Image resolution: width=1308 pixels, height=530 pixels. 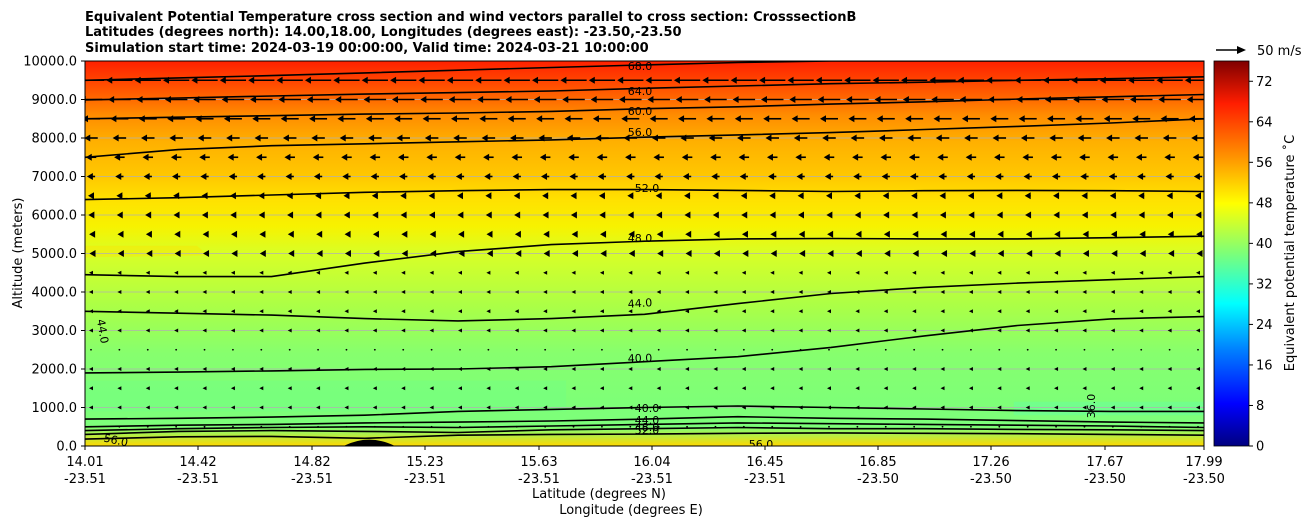 What do you see at coordinates (639, 303) in the screenshot?
I see `contour-label: 44.0` at bounding box center [639, 303].